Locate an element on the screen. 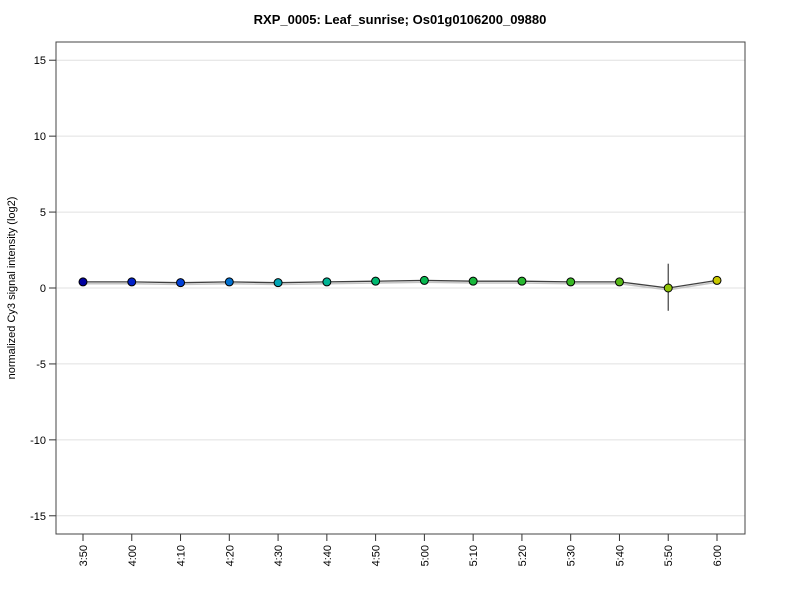 The width and height of the screenshot is (800, 600). x-tick-label: 4:50 is located at coordinates (377, 555).